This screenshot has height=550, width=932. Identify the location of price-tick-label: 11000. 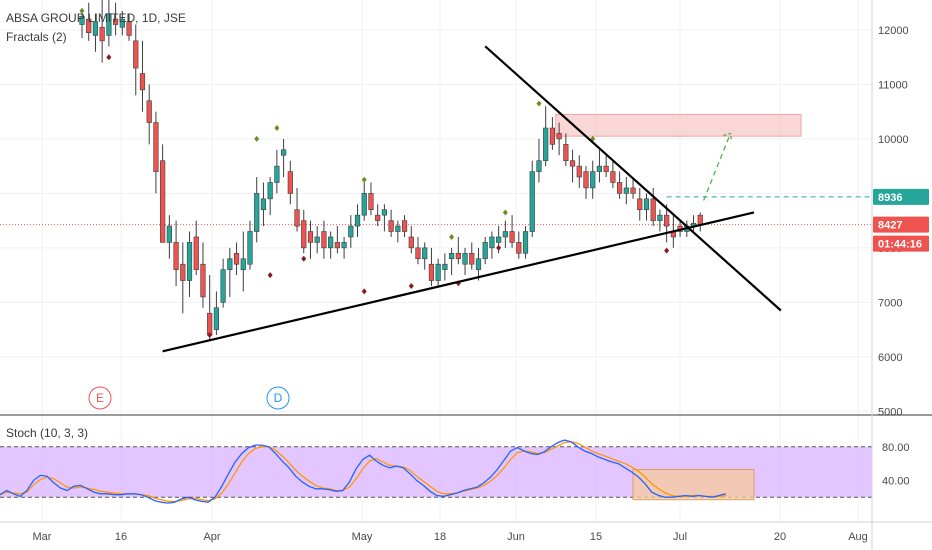
(893, 85).